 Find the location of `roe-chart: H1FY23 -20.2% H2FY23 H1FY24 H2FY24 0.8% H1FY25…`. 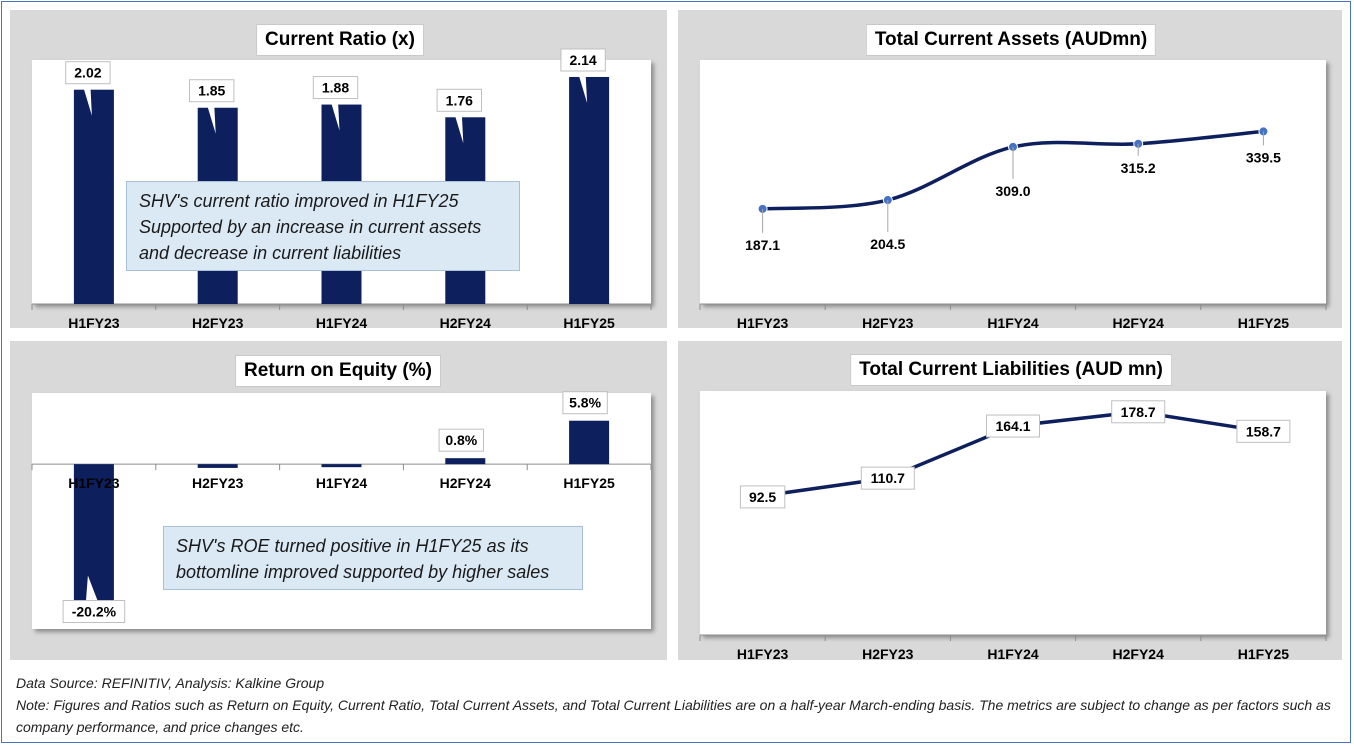

roe-chart: H1FY23 -20.2% H2FY23 H1FY24 H2FY24 0.8% H1FY25… is located at coordinates (341, 507).